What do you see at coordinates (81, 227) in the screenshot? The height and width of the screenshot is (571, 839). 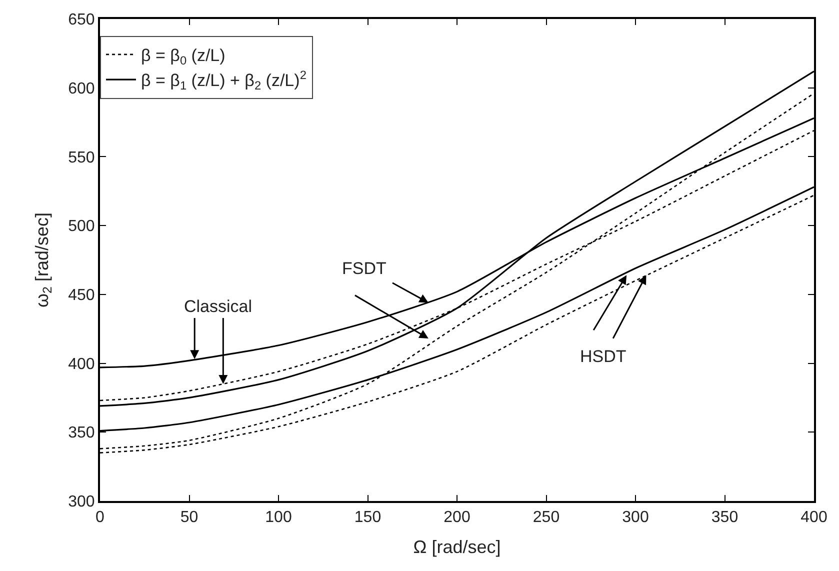 I see `y-tick-label: 500` at bounding box center [81, 227].